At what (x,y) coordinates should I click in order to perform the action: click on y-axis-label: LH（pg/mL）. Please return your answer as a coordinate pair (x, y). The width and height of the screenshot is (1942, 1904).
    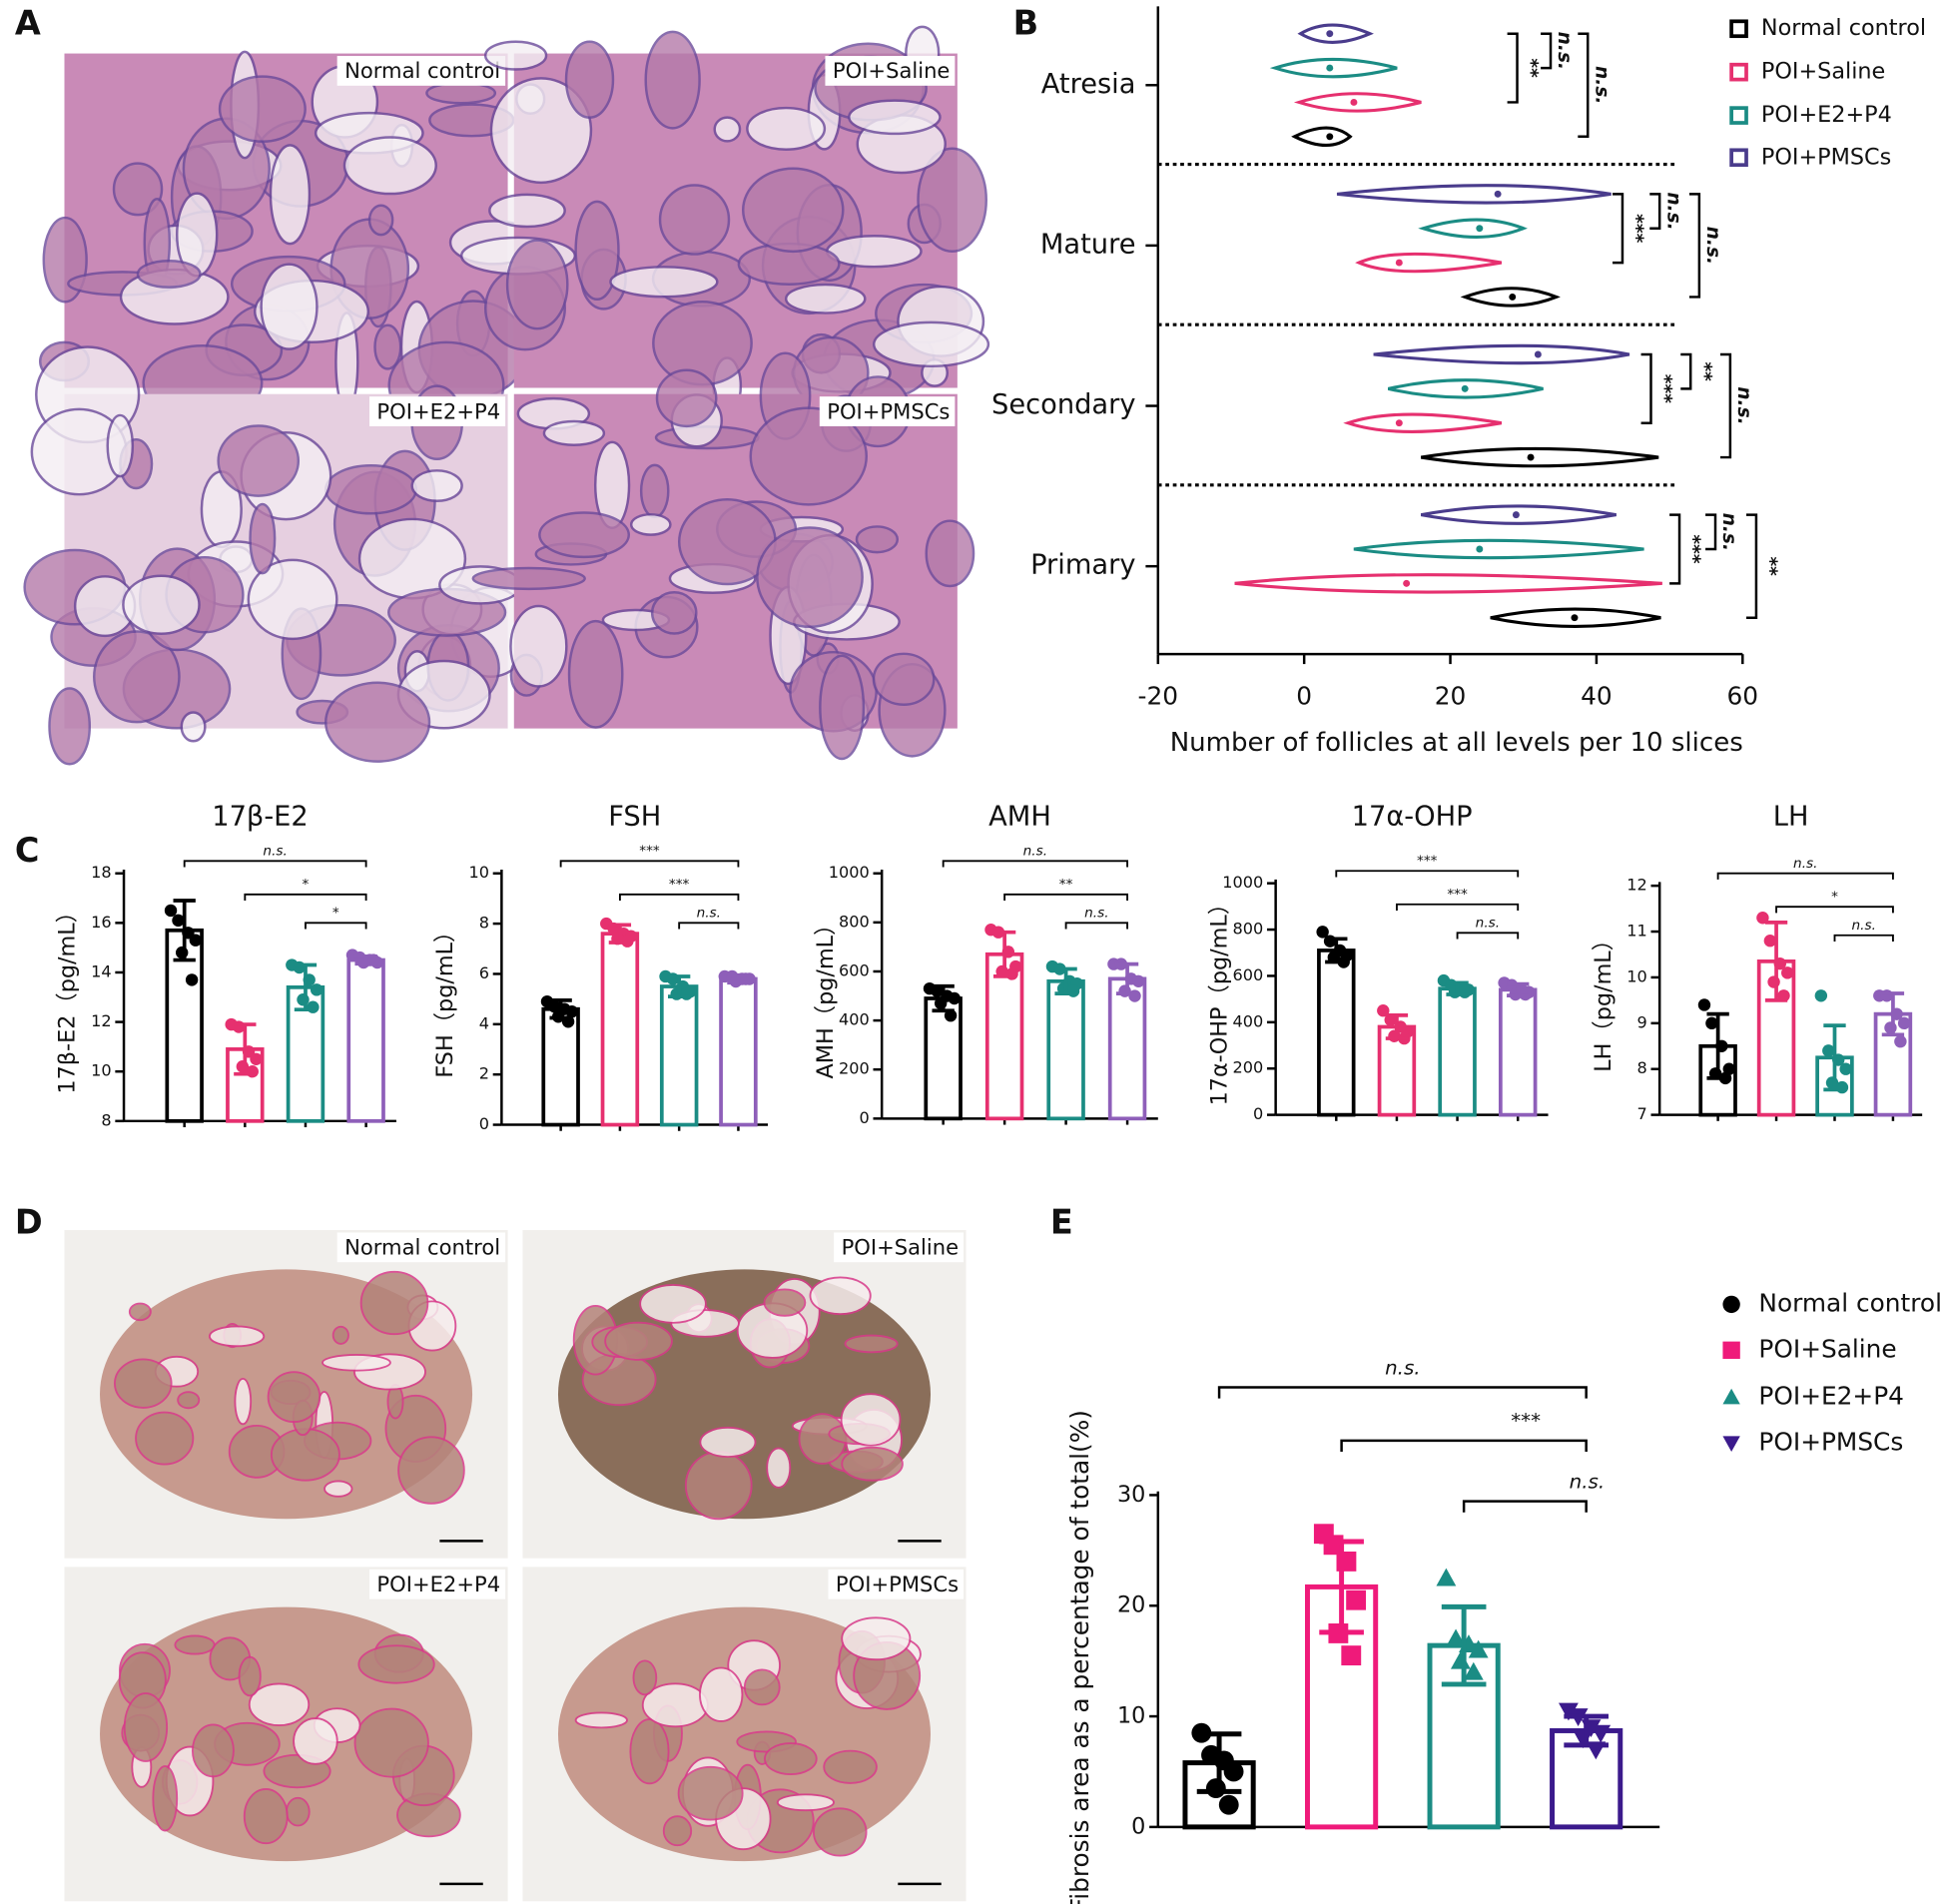
    Looking at the image, I should click on (1604, 1000).